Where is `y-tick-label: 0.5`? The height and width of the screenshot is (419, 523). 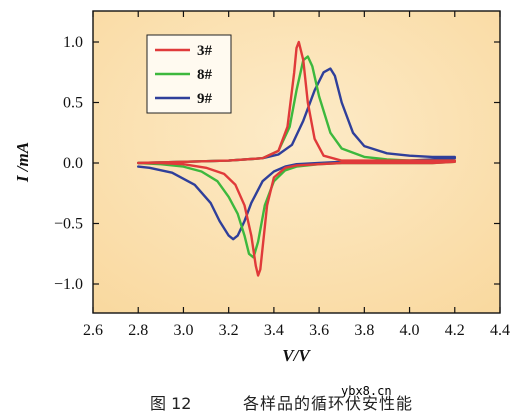
y-tick-label: 0.5 is located at coordinates (73, 103).